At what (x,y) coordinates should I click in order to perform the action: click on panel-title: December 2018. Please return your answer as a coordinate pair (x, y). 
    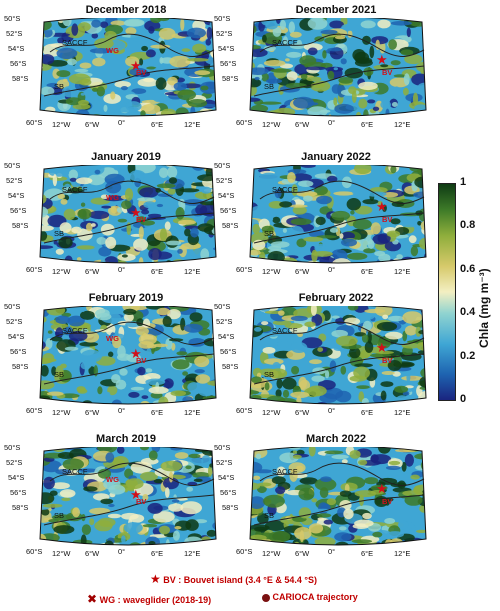
    Looking at the image, I should click on (126, 10).